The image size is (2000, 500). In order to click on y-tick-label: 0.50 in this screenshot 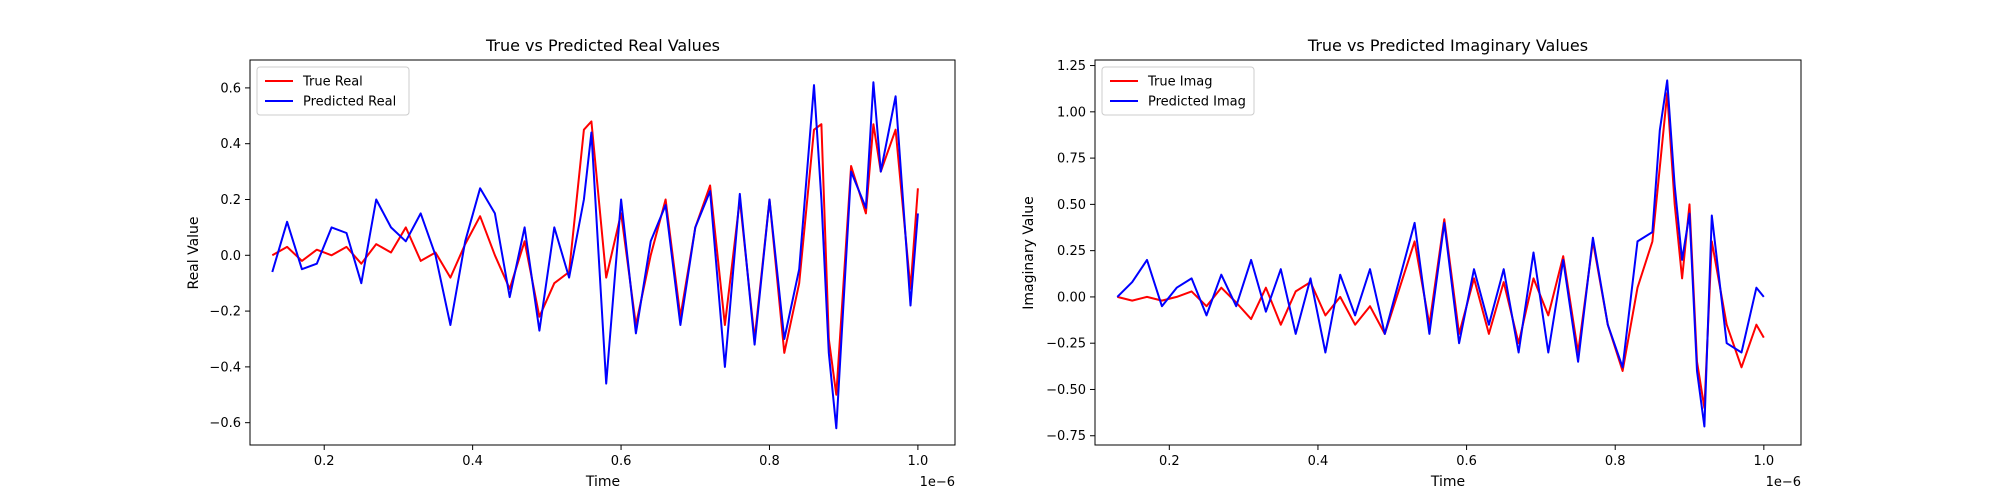, I will do `click(1071, 205)`.